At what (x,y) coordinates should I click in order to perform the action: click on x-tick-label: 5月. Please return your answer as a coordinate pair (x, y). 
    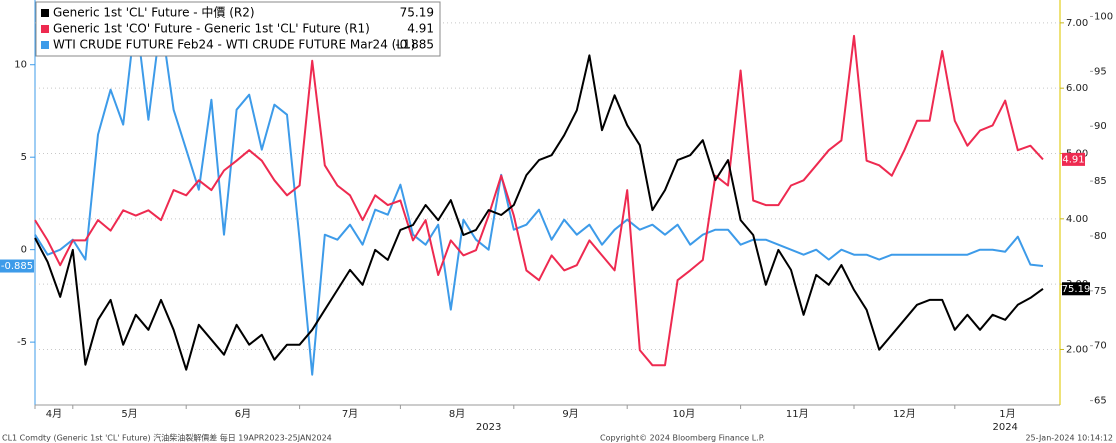
    Looking at the image, I should click on (129, 414).